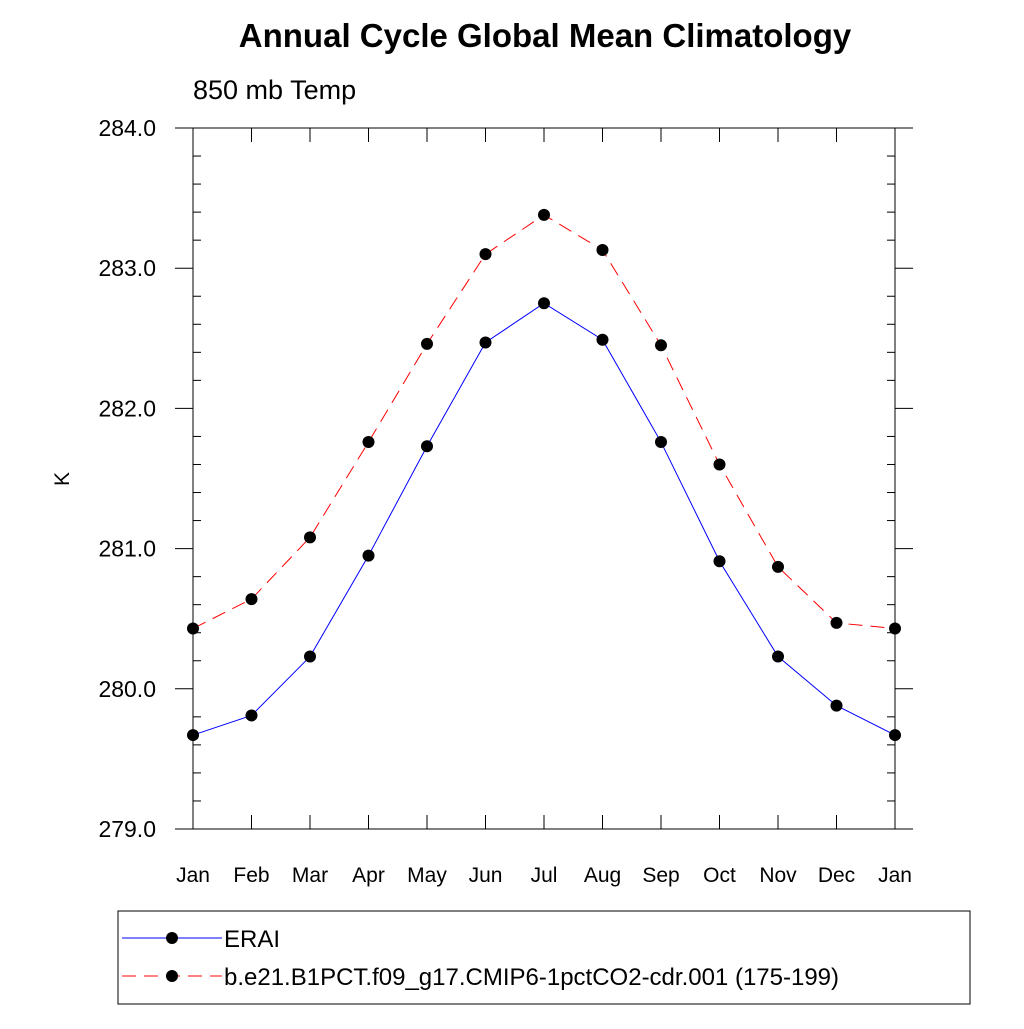 This screenshot has width=1024, height=1029. I want to click on y-tick-label: 282.0, so click(127, 408).